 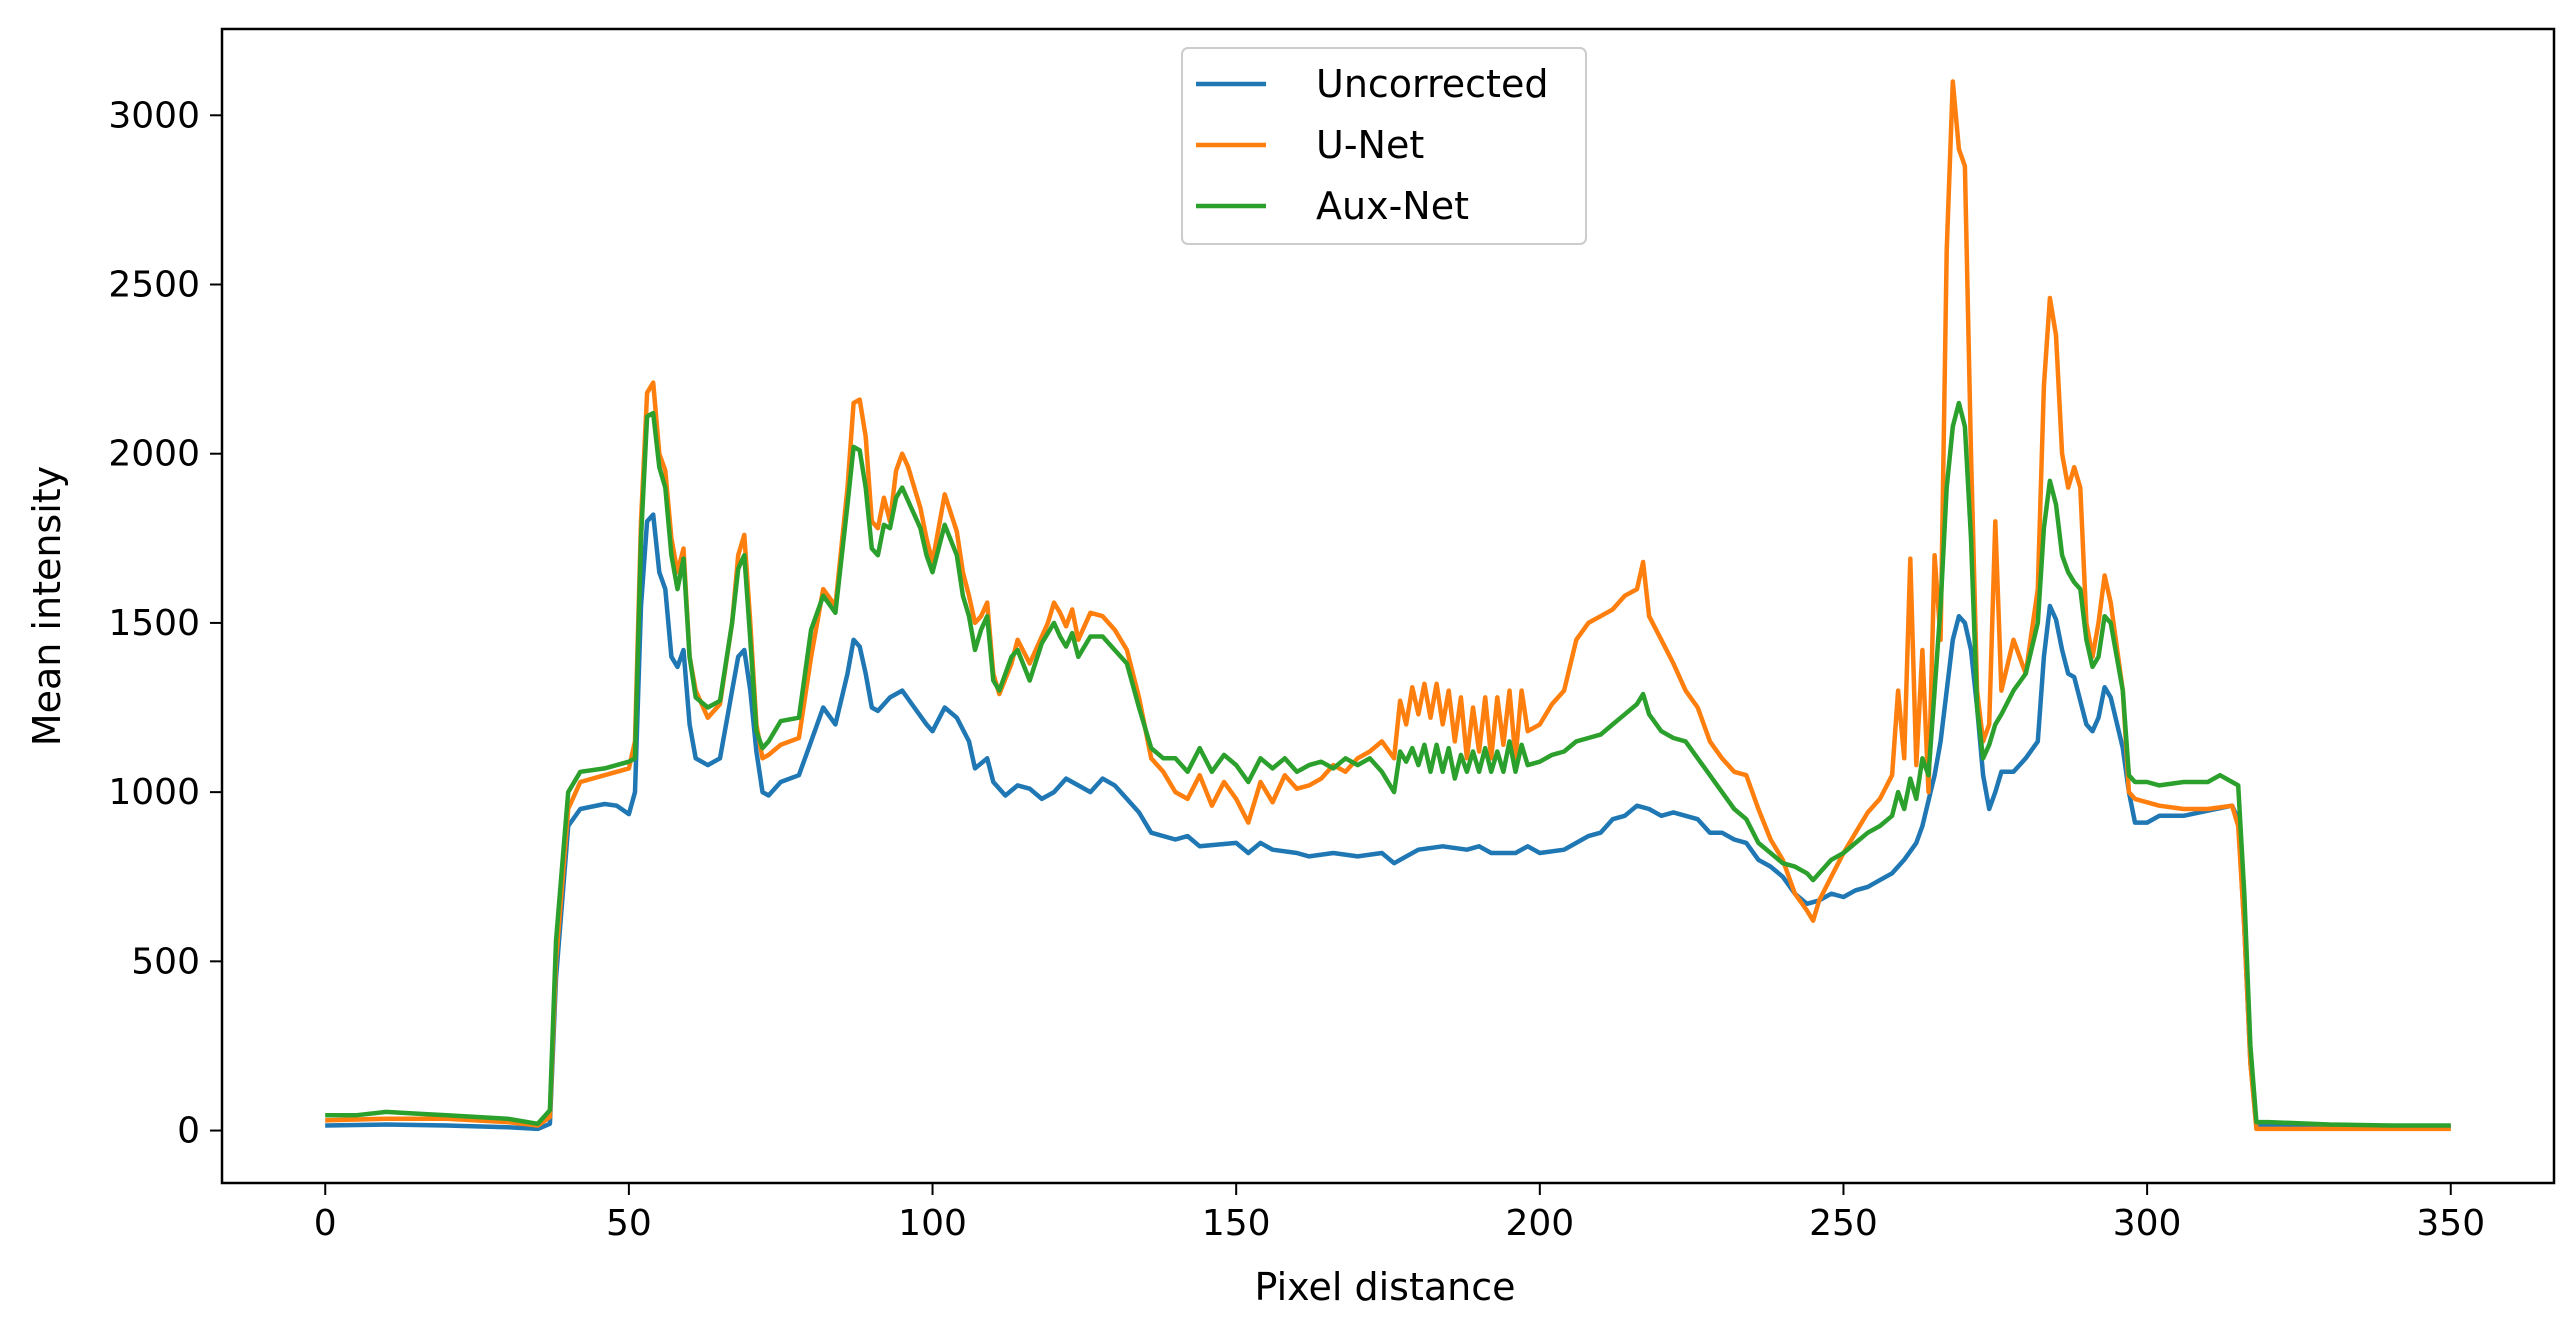 I want to click on y-tick-label: 3000, so click(x=154, y=115).